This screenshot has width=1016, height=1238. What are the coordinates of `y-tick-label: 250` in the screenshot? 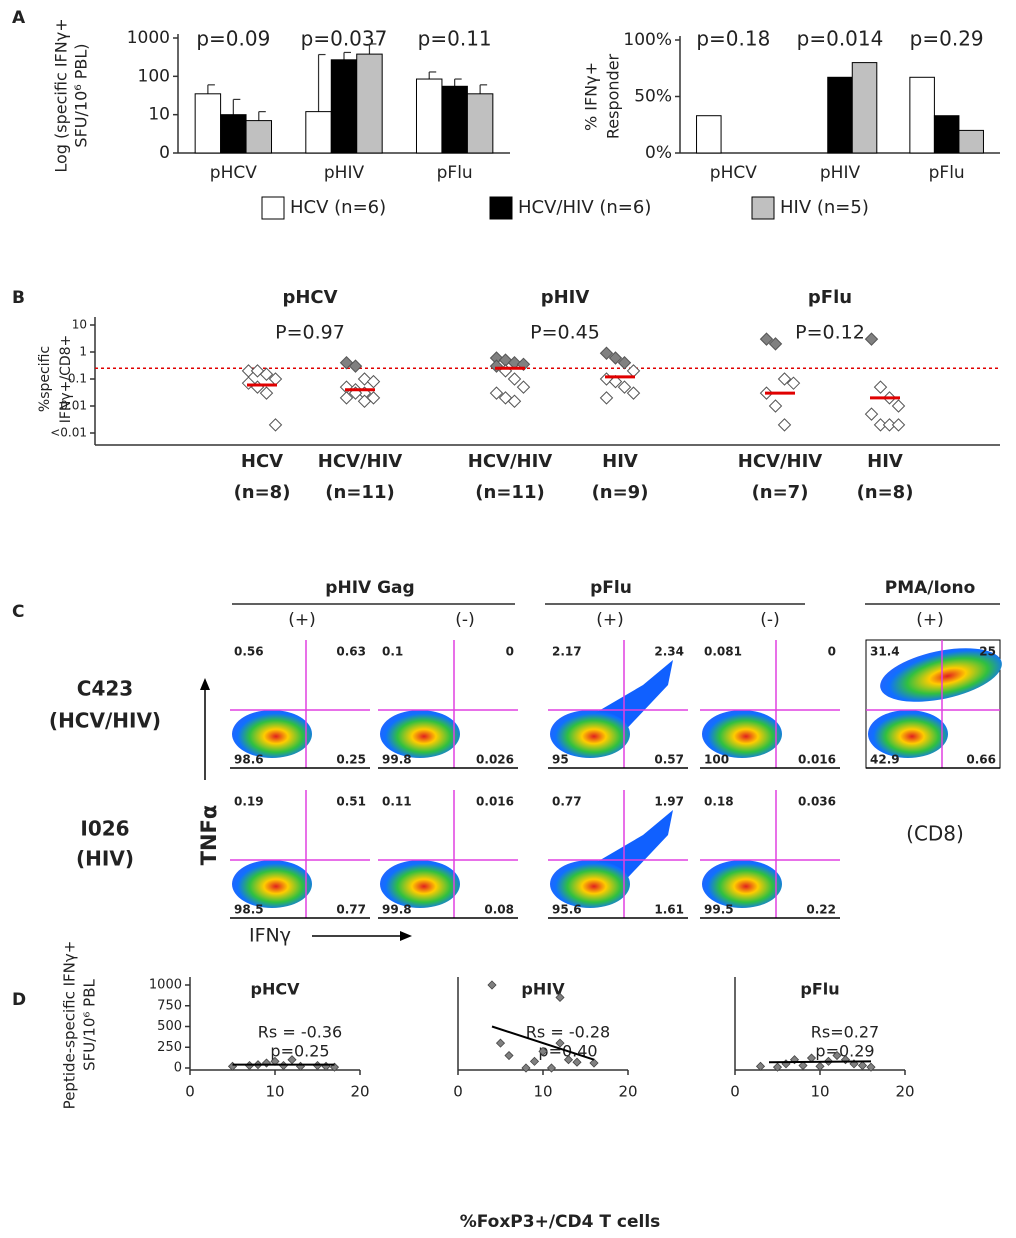 It's located at (169, 1047).